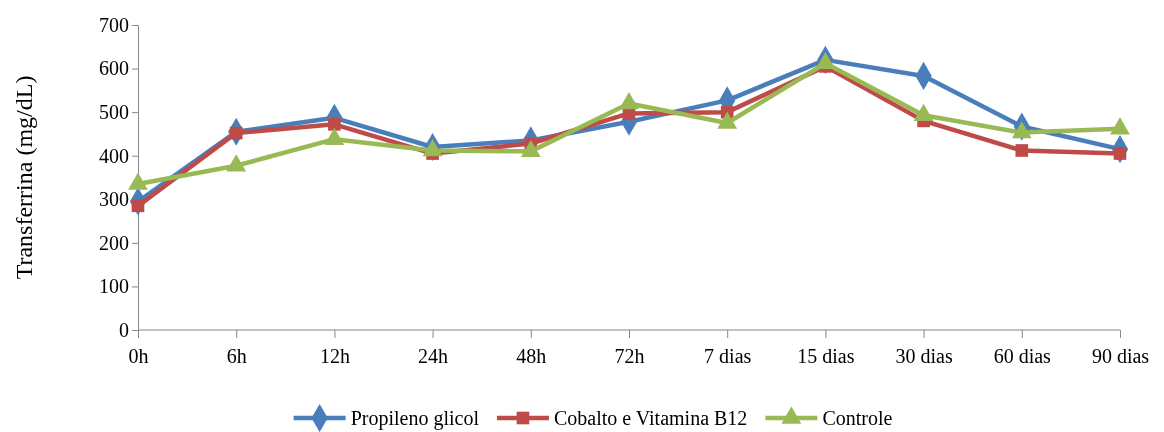 The height and width of the screenshot is (432, 1164). What do you see at coordinates (114, 68) in the screenshot?
I see `y-tick-label: 600` at bounding box center [114, 68].